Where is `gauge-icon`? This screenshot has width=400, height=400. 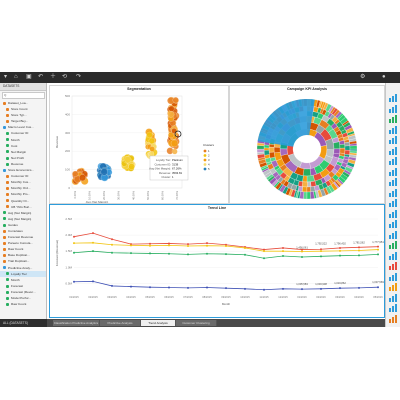 gauge-icon is located at coordinates (393, 263).